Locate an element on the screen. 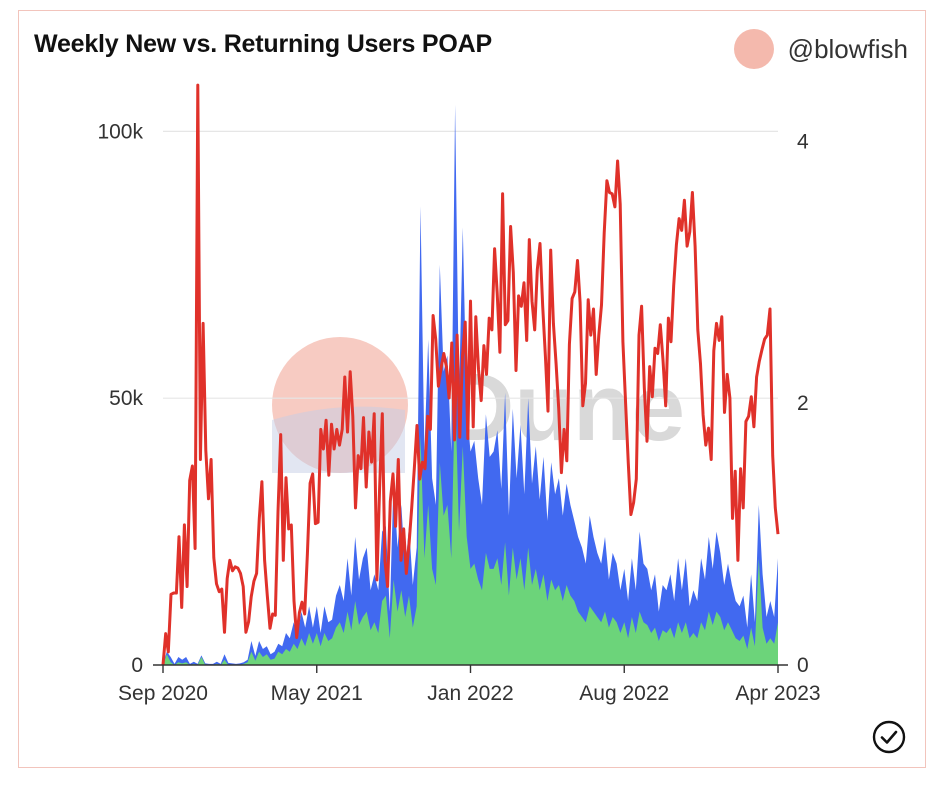 This screenshot has height=798, width=948. y-left-tick-label: 0 is located at coordinates (137, 665).